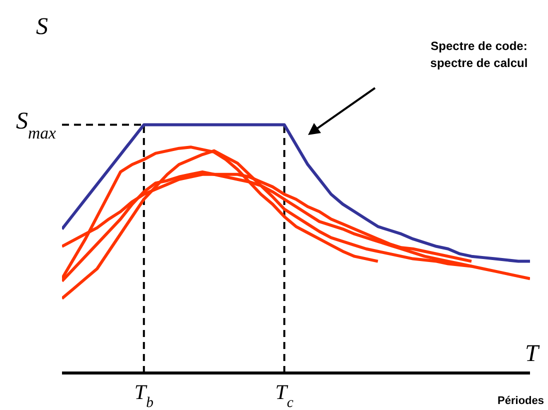  Describe the element at coordinates (284, 395) in the screenshot. I see `x-tick-label: T$_{c}$` at that location.